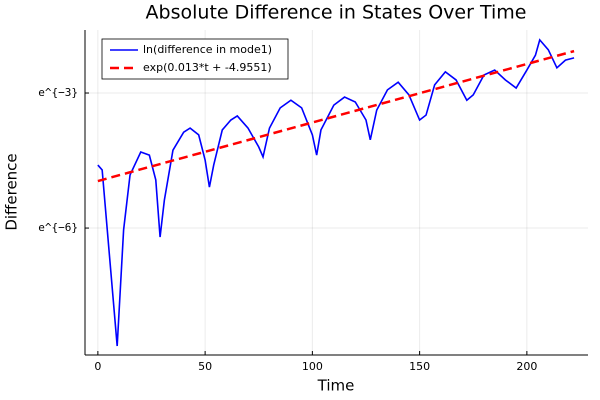 This screenshot has width=600, height=400. What do you see at coordinates (336, 386) in the screenshot?
I see `x-axis-label: Time` at bounding box center [336, 386].